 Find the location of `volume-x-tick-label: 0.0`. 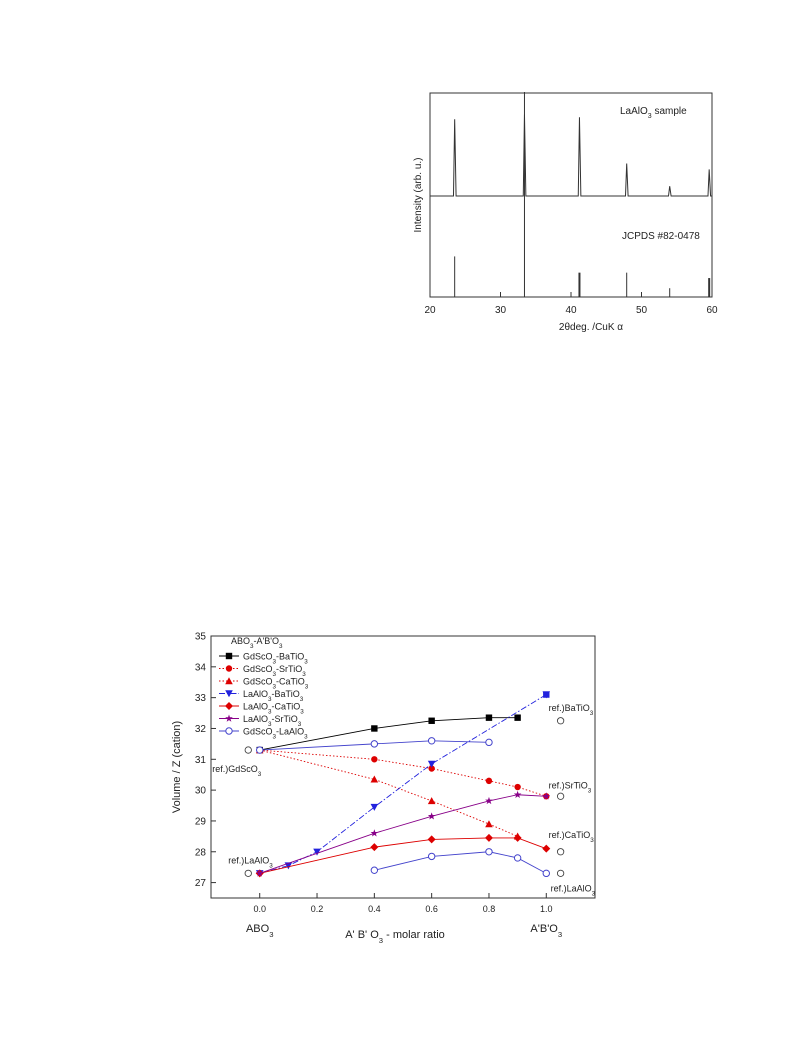

volume-x-tick-label: 0.0 is located at coordinates (259, 909).